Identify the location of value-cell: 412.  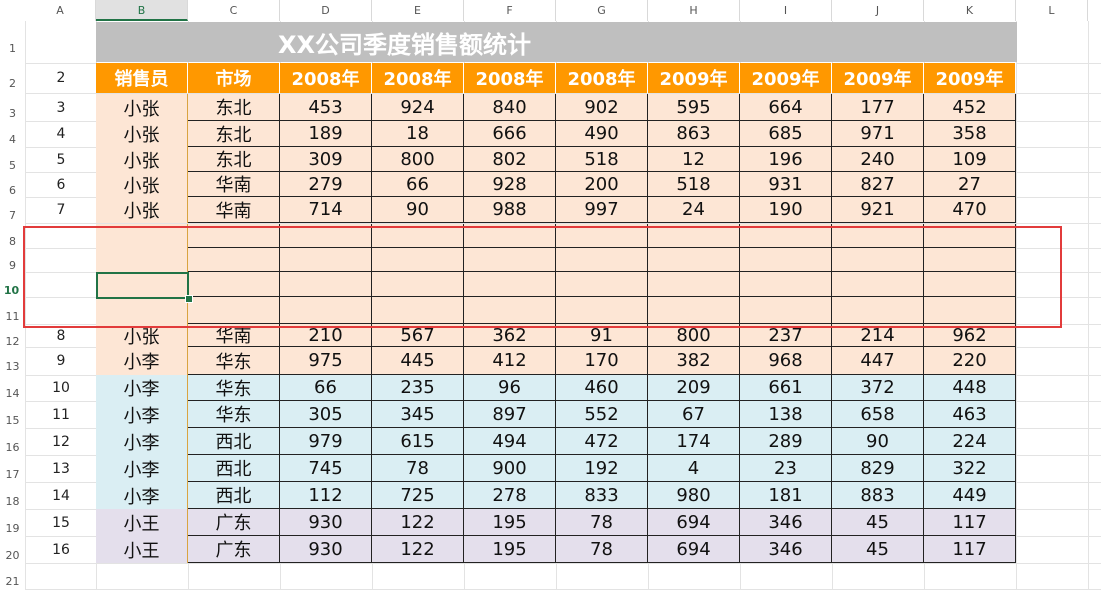
(510, 361).